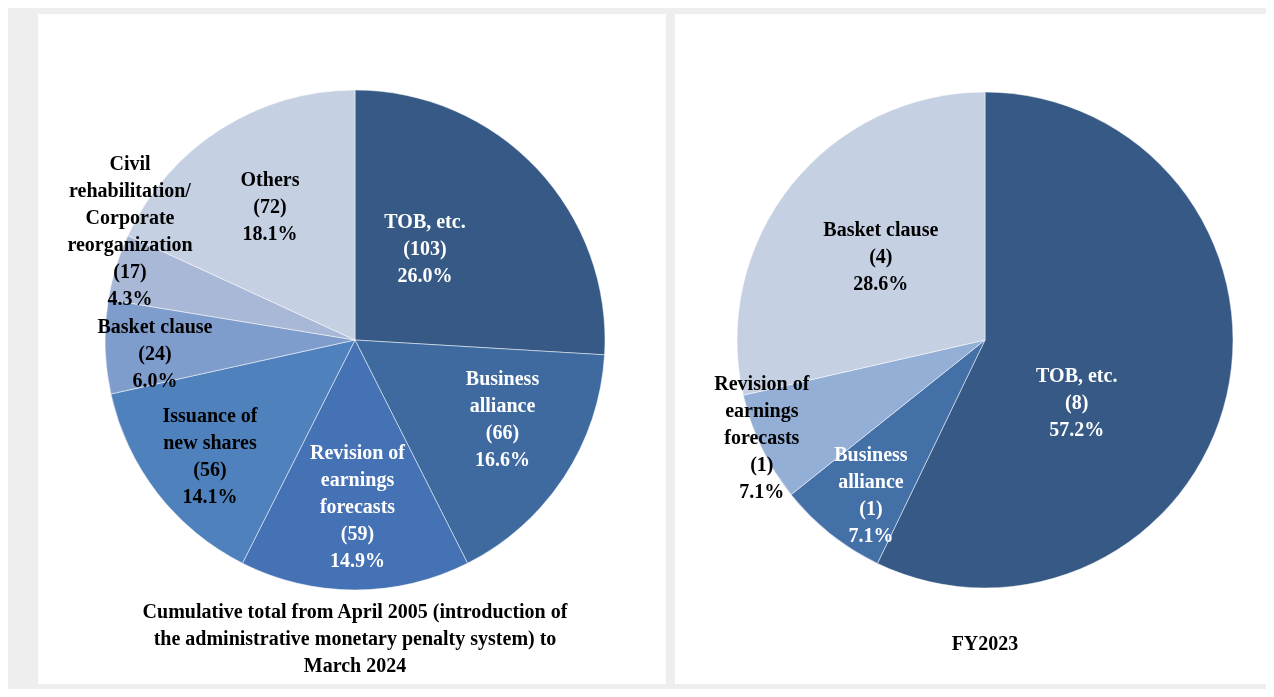  I want to click on text: Cumulative total from April 2005 (introduction of the administrative monetary penalty system) to March 2024, so click(355, 638).